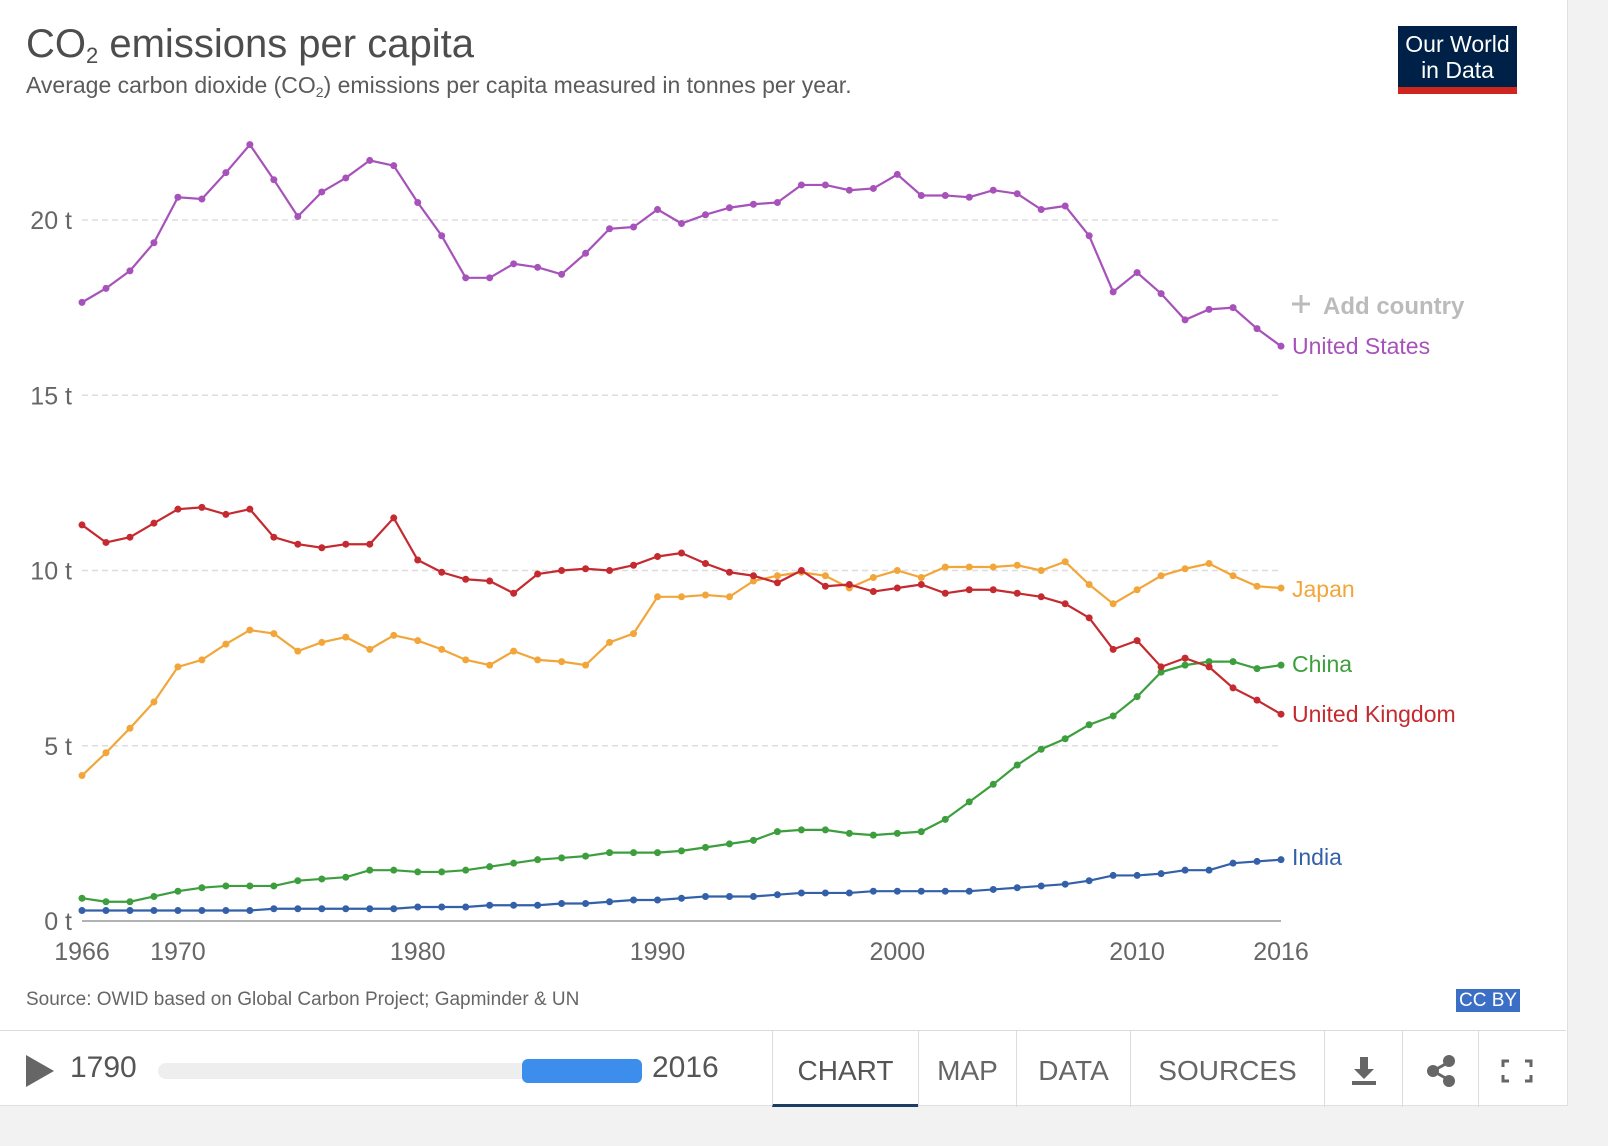 The image size is (1608, 1146). I want to click on play-icon, so click(40, 1071).